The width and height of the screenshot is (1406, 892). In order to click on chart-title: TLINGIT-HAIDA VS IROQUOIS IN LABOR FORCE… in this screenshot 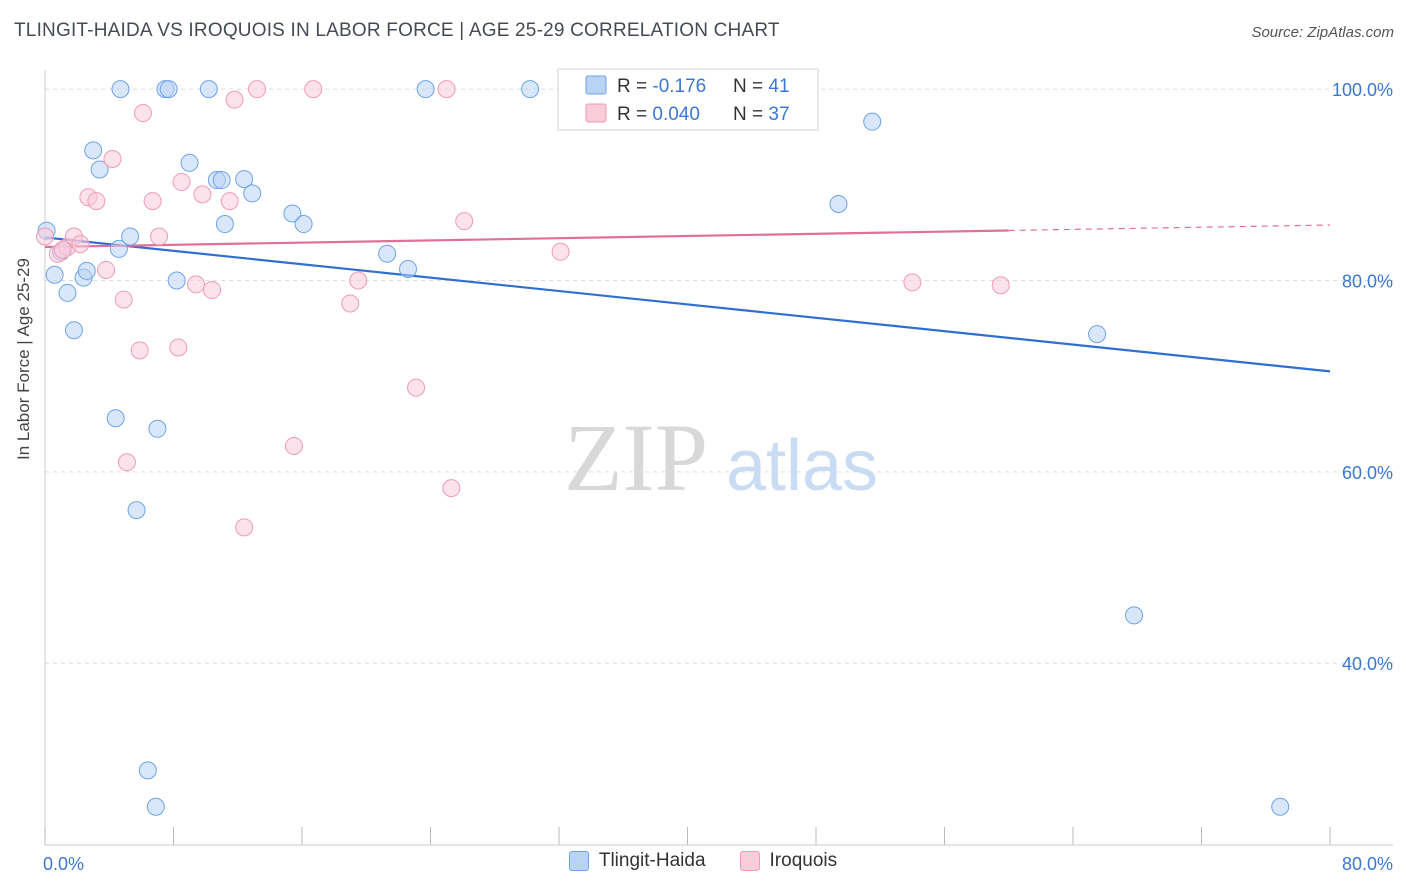, I will do `click(397, 30)`.